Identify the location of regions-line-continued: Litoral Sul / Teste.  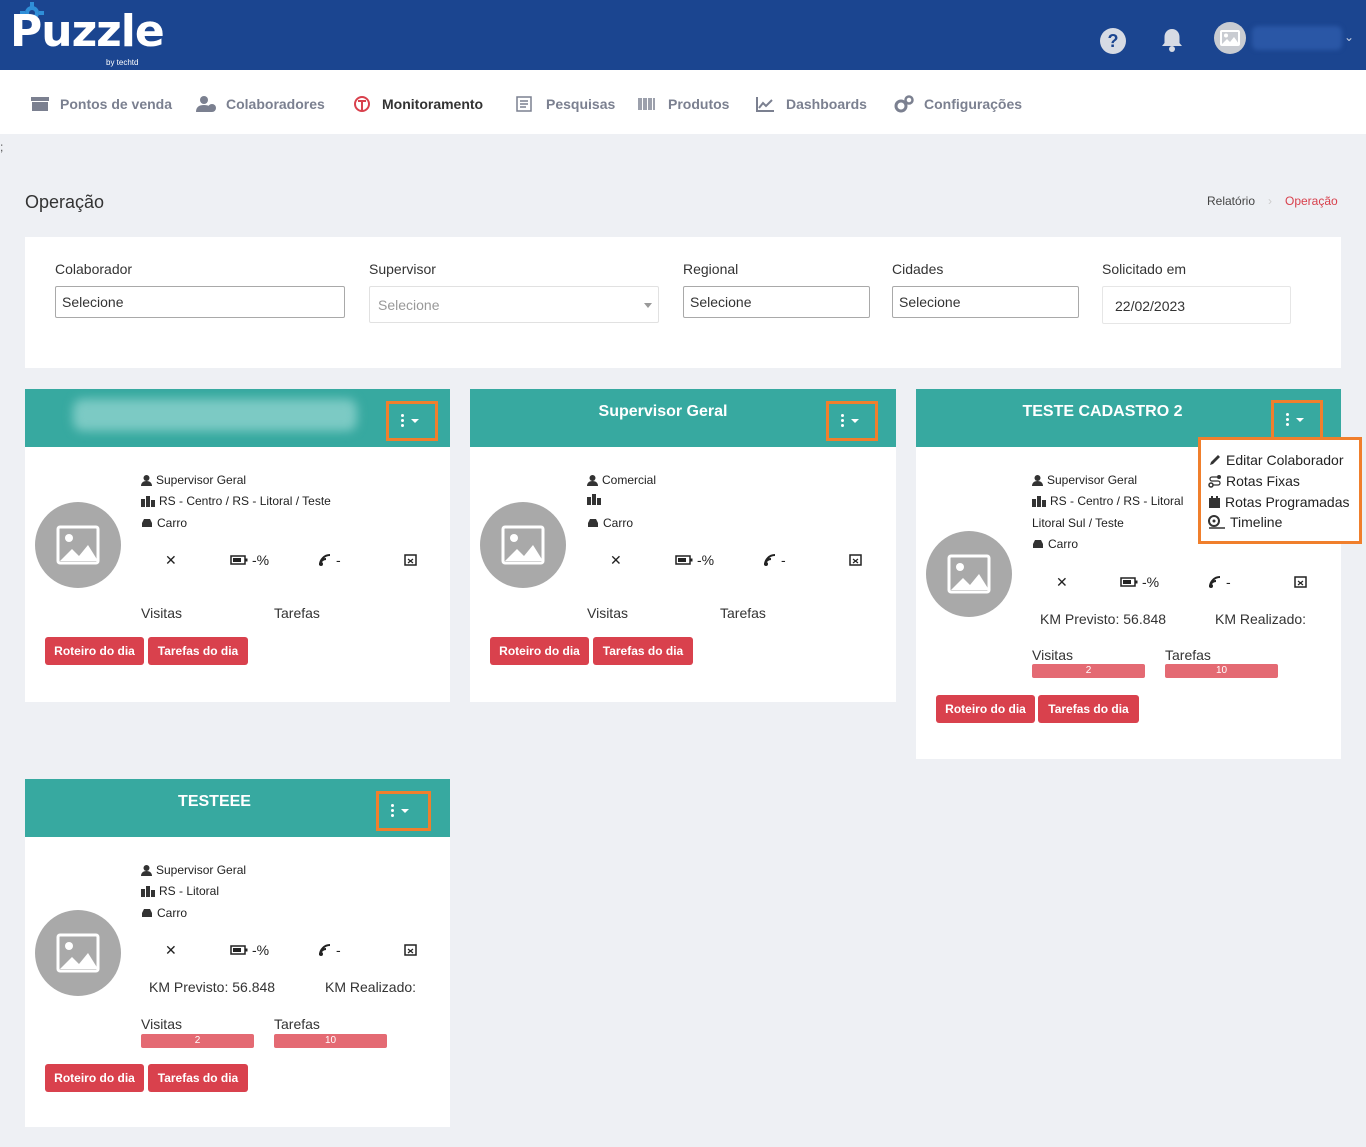
(1078, 523).